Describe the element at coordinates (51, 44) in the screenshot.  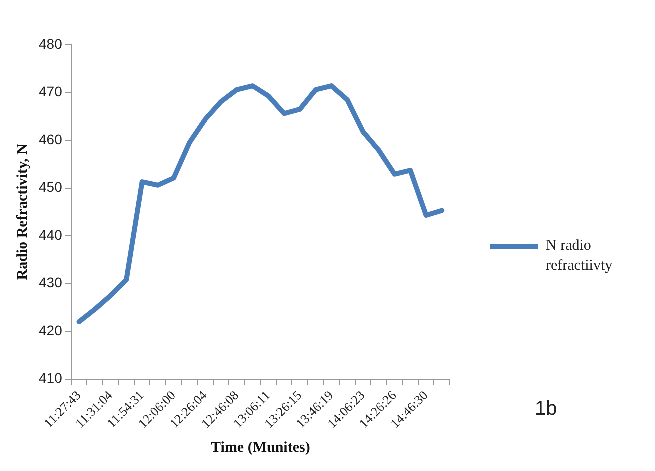
I see `y-tick-label: 480` at that location.